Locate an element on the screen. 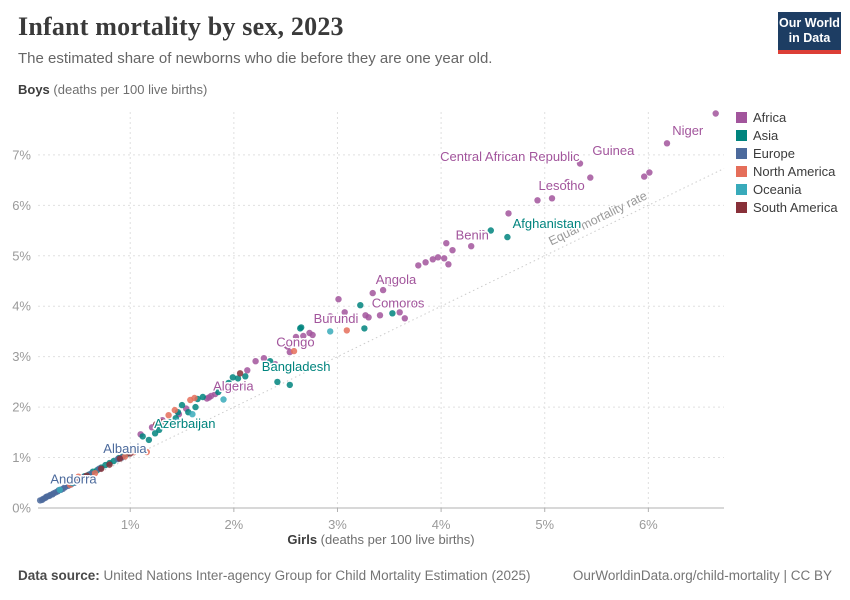 The height and width of the screenshot is (600, 850). country-label-andorra: Andorra is located at coordinates (74, 479).